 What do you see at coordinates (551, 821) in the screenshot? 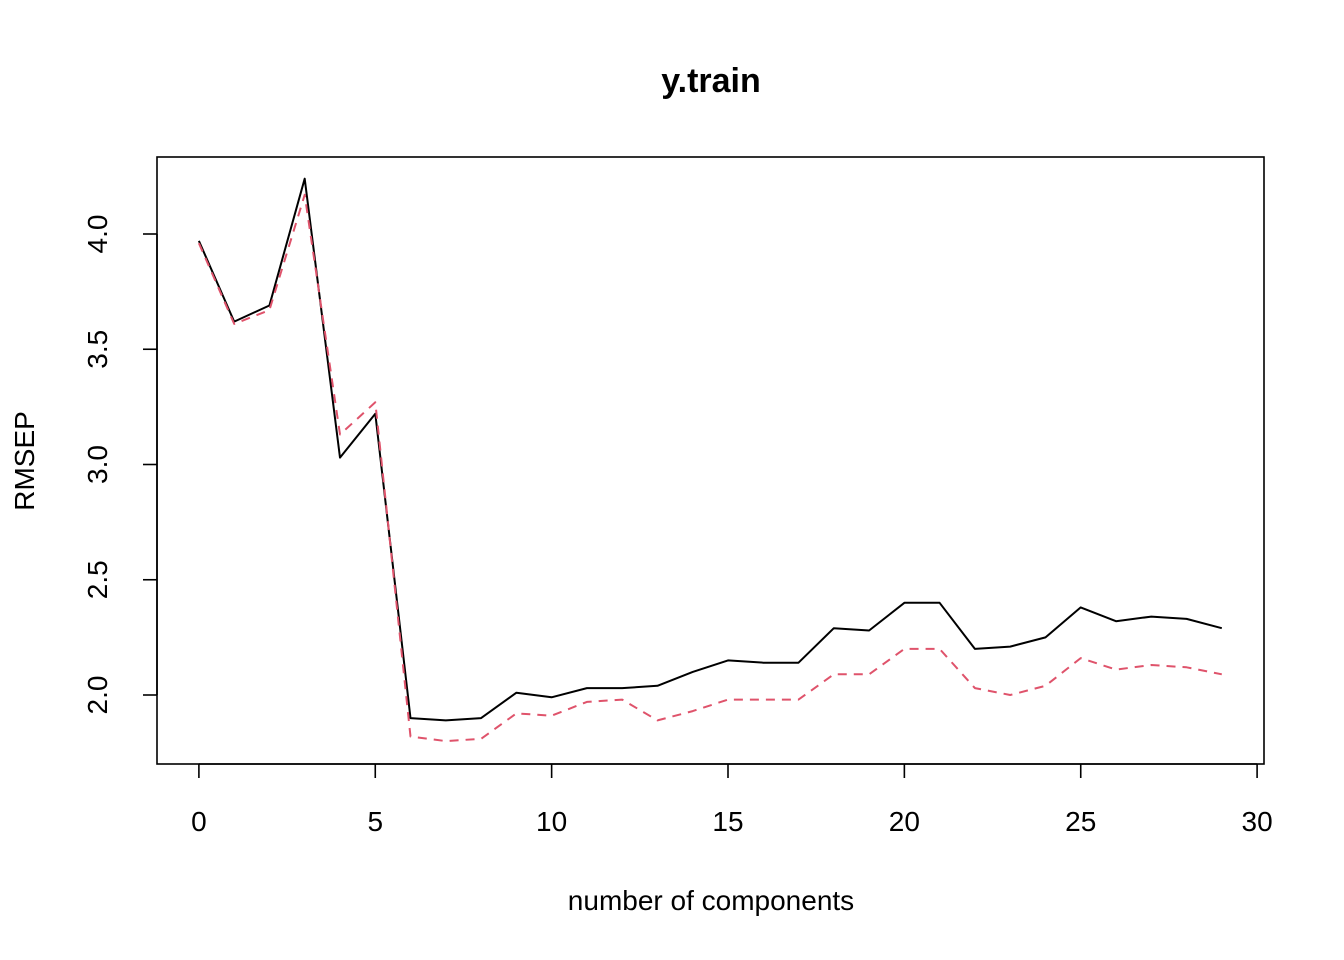
I see `x-tick-label: 10` at bounding box center [551, 821].